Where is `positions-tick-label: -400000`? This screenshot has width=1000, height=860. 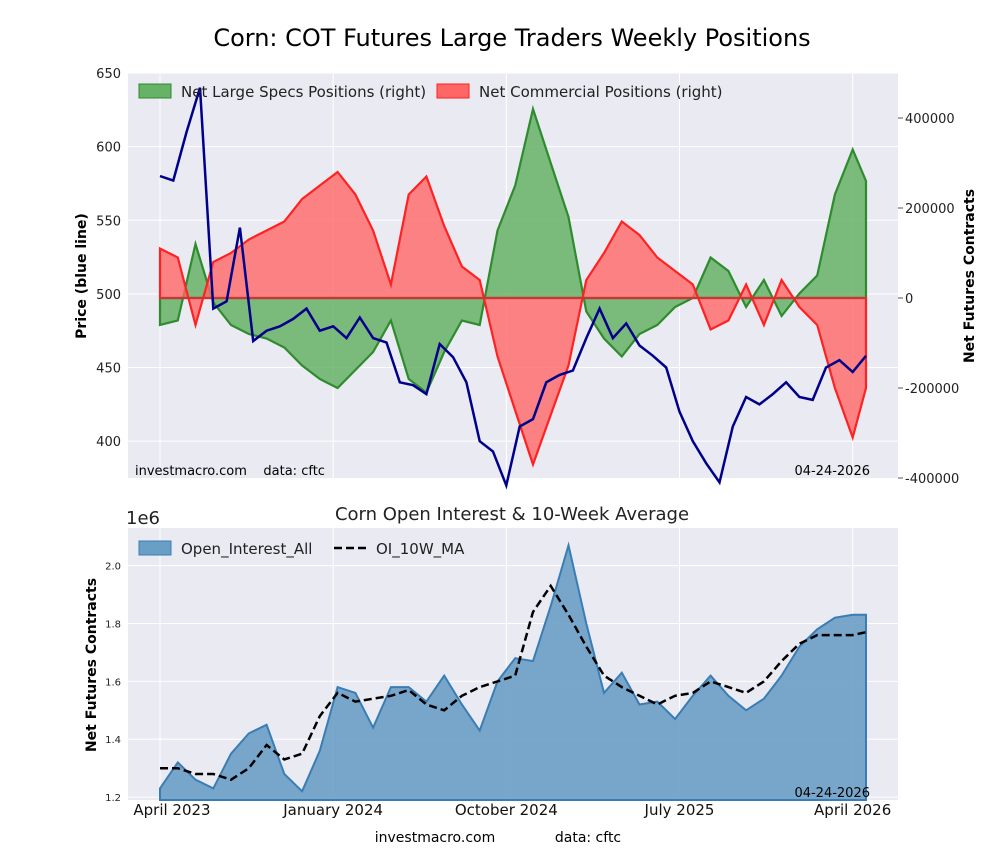 positions-tick-label: -400000 is located at coordinates (932, 479).